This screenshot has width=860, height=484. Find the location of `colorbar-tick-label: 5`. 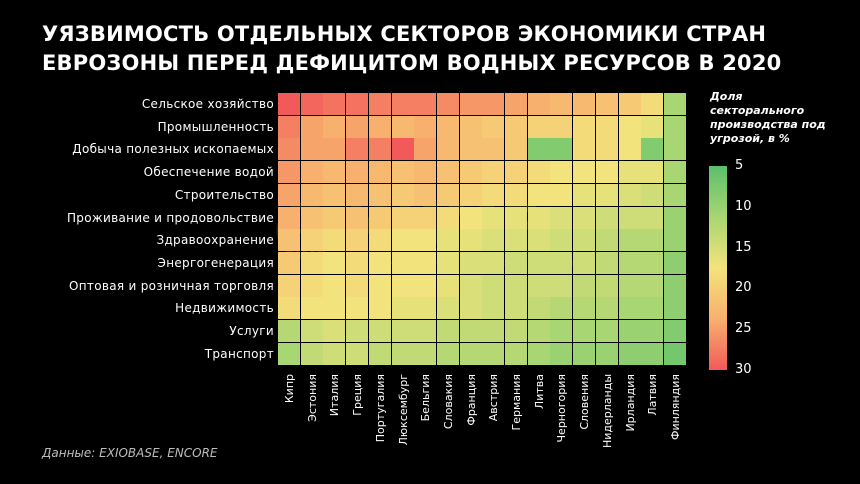

colorbar-tick-label: 5 is located at coordinates (739, 165).